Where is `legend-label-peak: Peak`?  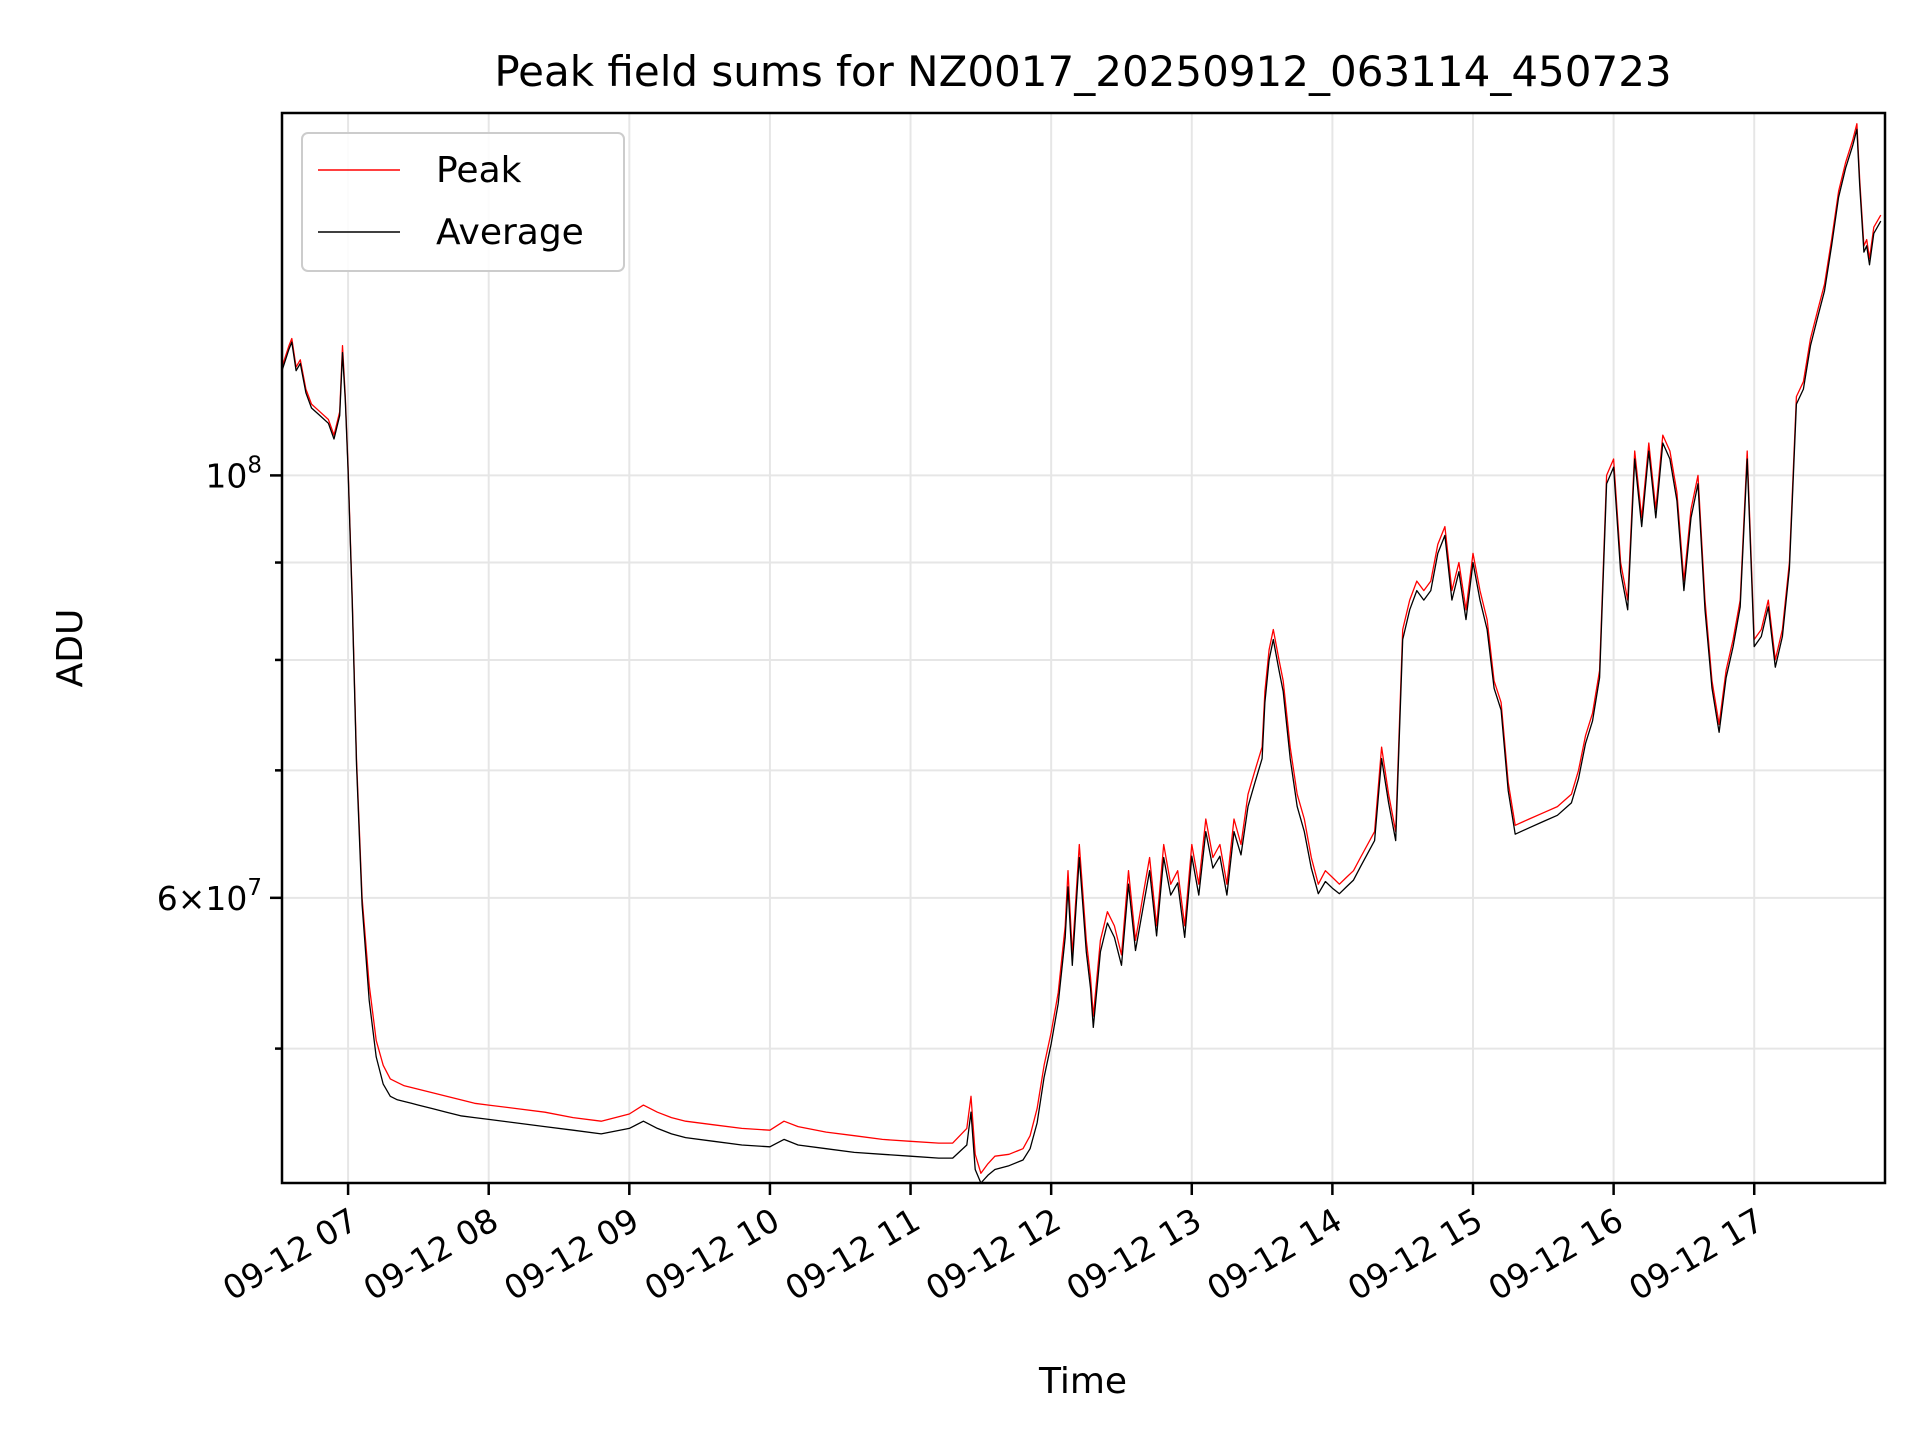 legend-label-peak: Peak is located at coordinates (479, 170).